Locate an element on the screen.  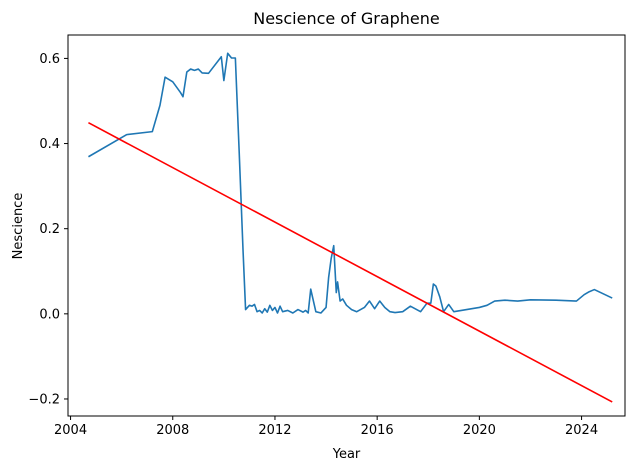
x-tick-label: 2004 is located at coordinates (70, 430).